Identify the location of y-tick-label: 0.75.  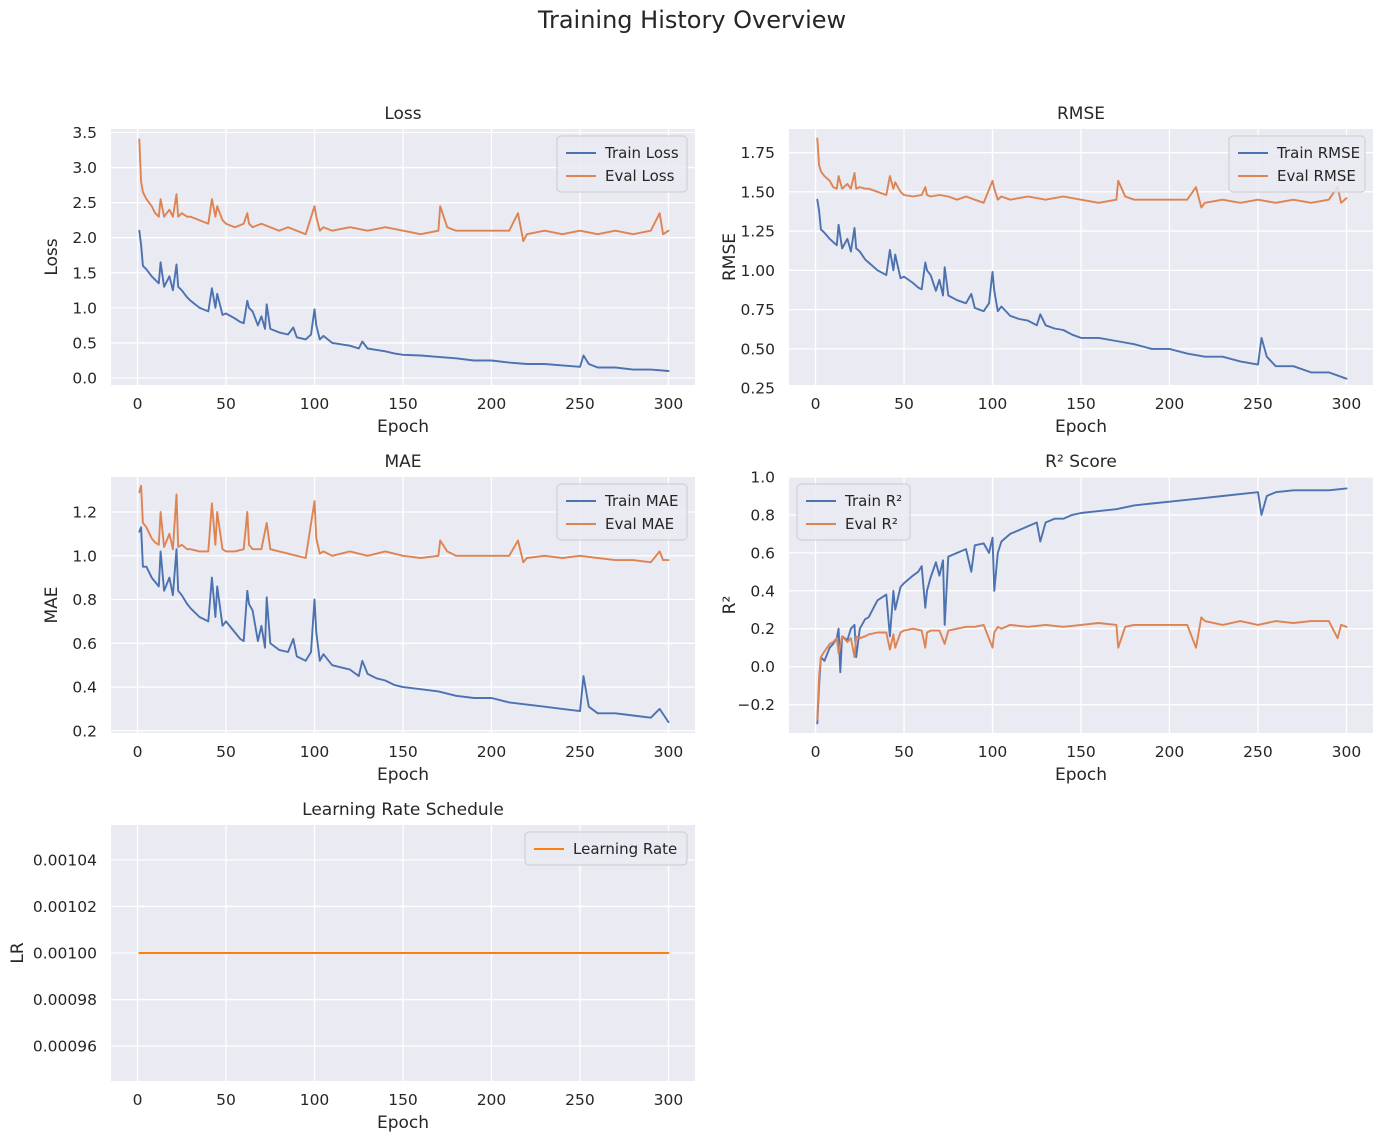
(757, 310).